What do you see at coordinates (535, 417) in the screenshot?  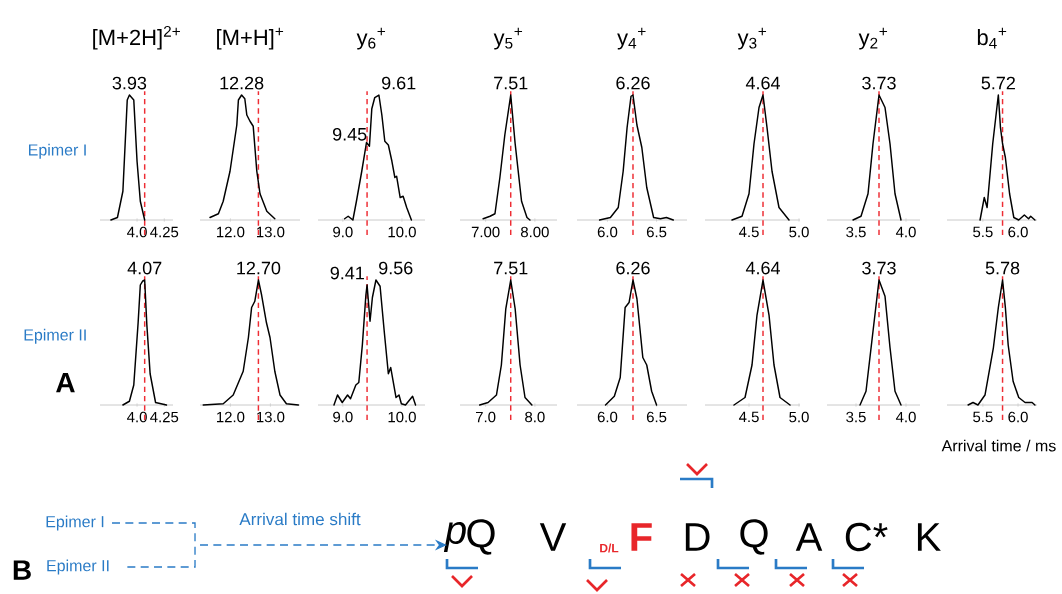 I see `x-tick-label: 8.0` at bounding box center [535, 417].